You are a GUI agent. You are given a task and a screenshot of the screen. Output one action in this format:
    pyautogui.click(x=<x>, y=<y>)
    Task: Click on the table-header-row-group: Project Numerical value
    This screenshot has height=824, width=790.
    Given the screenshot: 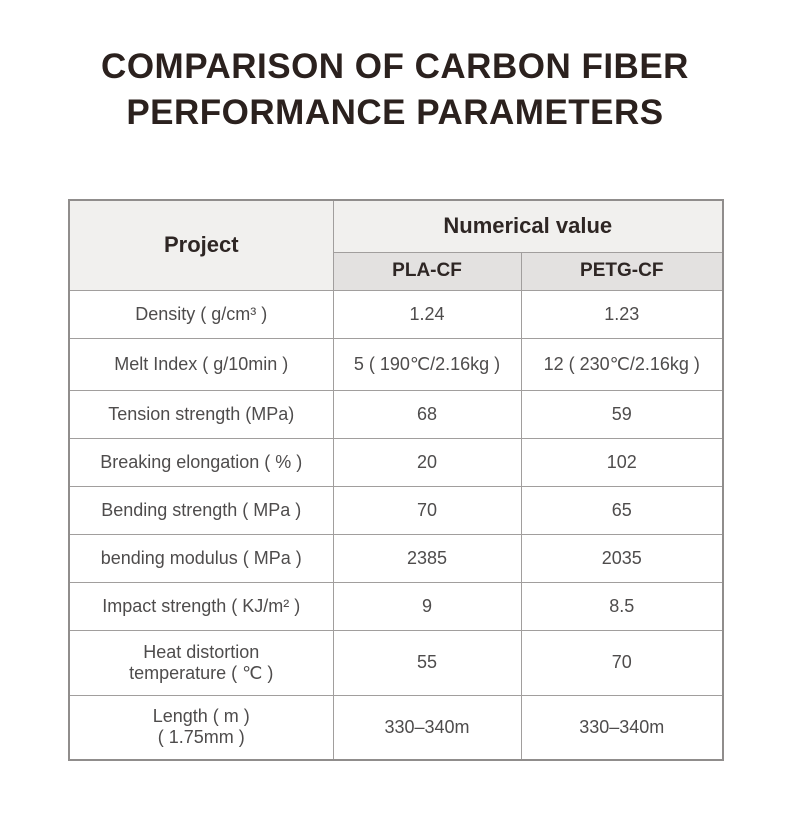 What is the action you would take?
    pyautogui.click(x=396, y=245)
    